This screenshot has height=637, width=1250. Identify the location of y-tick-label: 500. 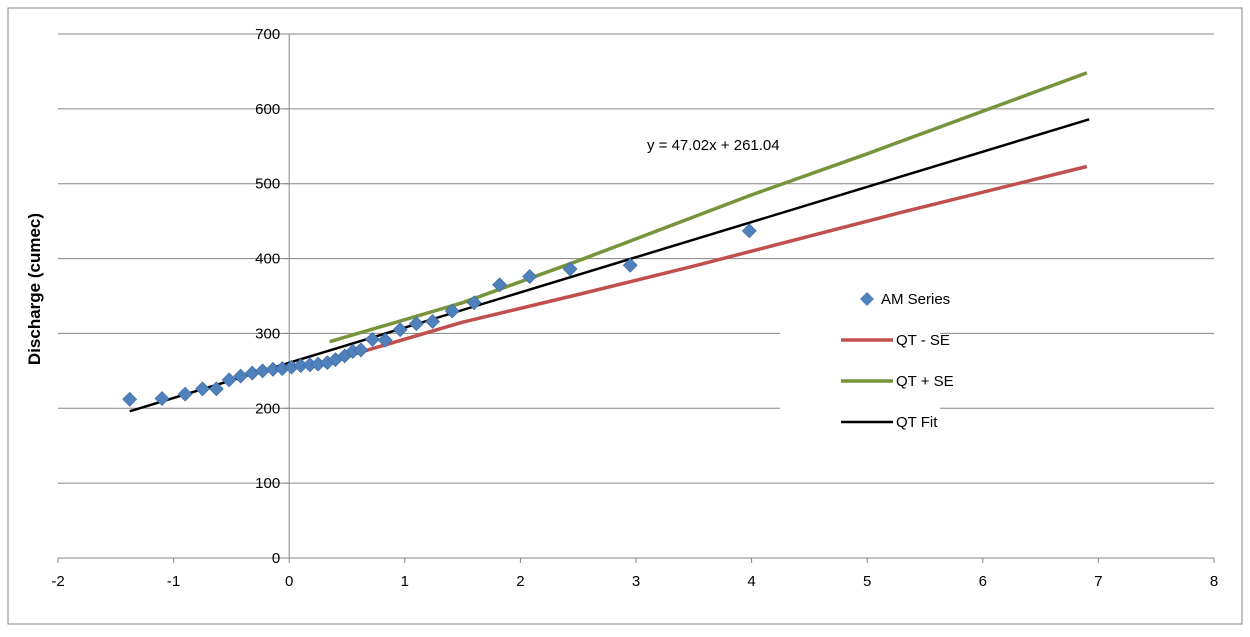
(267, 184).